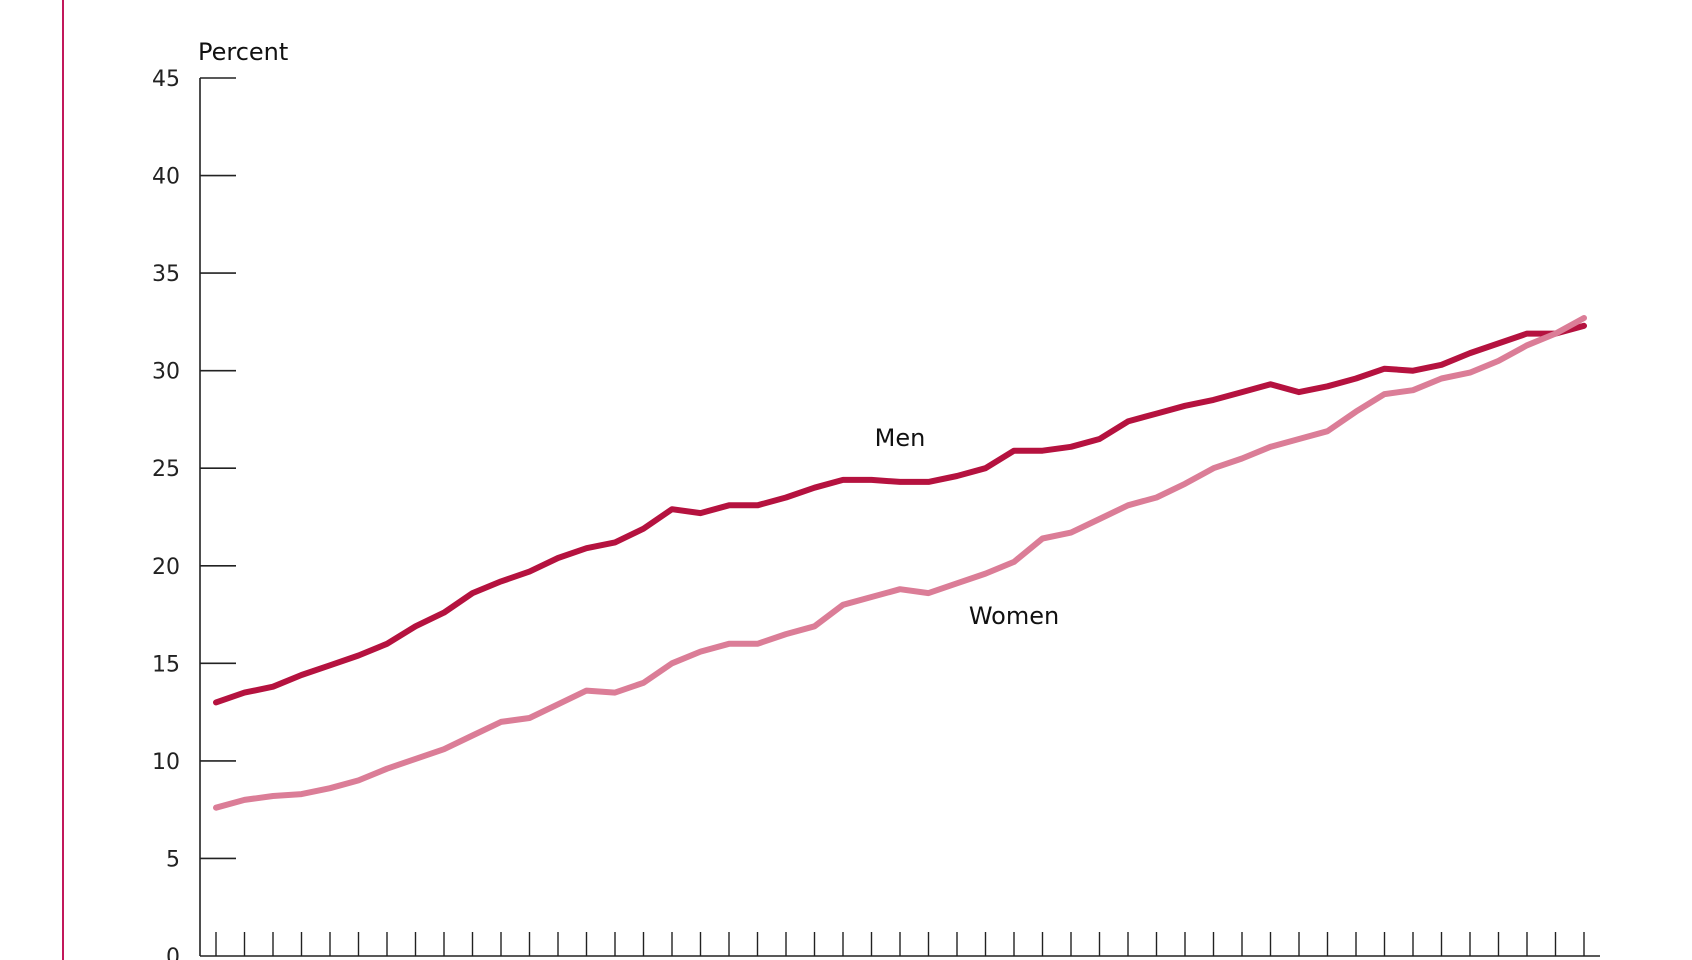  I want to click on y-tick-label-5: 5, so click(173, 859).